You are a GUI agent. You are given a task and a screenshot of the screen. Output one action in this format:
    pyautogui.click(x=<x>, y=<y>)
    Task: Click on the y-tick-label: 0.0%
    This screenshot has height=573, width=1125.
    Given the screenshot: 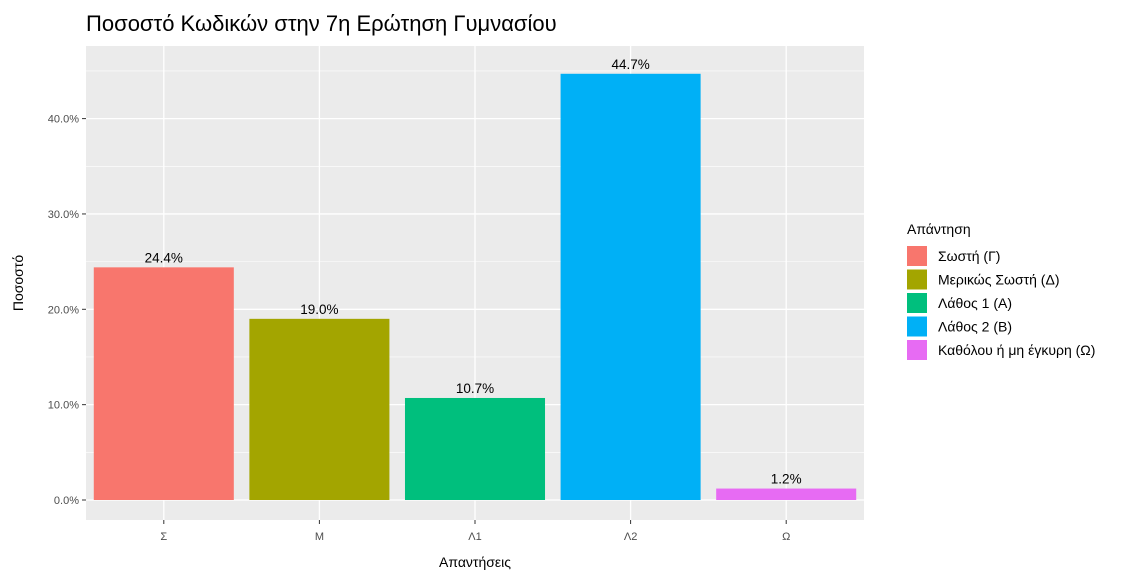 What is the action you would take?
    pyautogui.click(x=66, y=501)
    